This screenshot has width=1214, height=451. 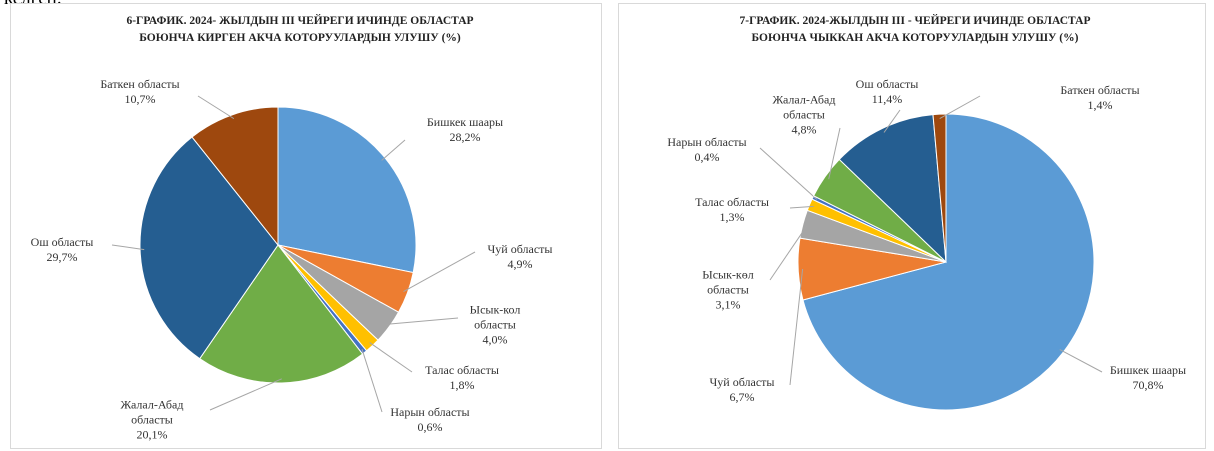 I want to click on value-label: 4,8%, so click(x=804, y=129).